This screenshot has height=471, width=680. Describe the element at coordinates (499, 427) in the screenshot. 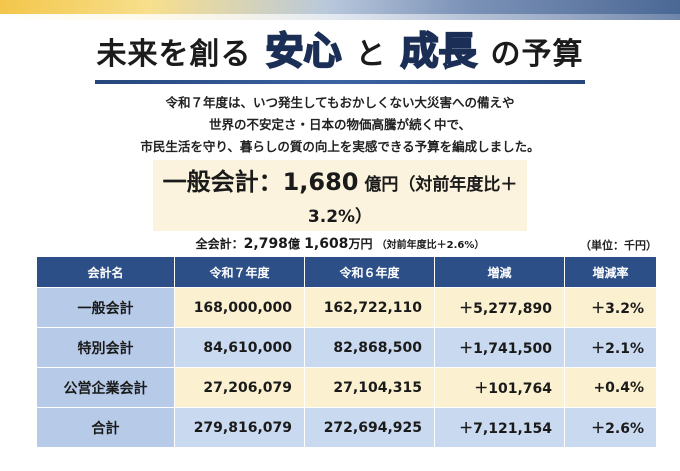

I see `row-change: ＋7,121,154` at that location.